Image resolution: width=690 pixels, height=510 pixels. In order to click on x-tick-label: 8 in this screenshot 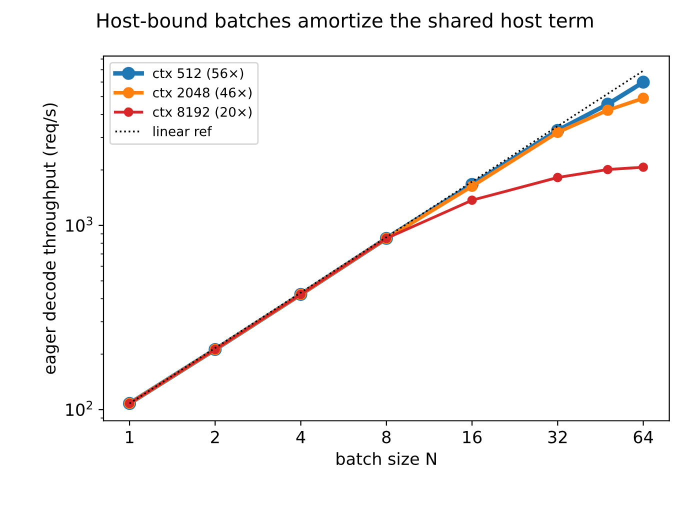, I will do `click(386, 437)`.